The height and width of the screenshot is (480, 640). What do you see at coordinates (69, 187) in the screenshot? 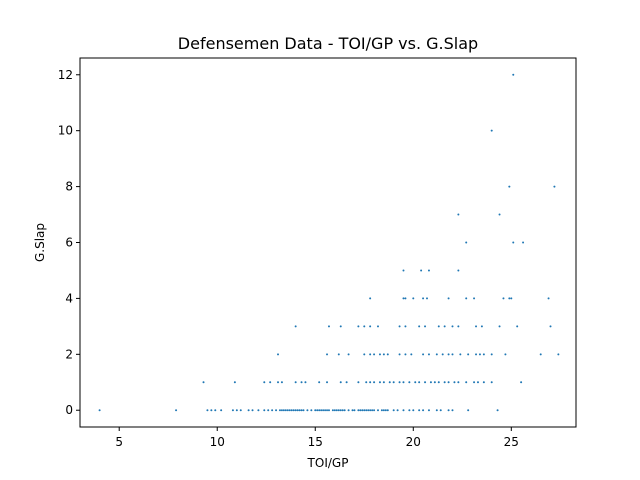
I see `y-tick-label-4: 8` at bounding box center [69, 187].